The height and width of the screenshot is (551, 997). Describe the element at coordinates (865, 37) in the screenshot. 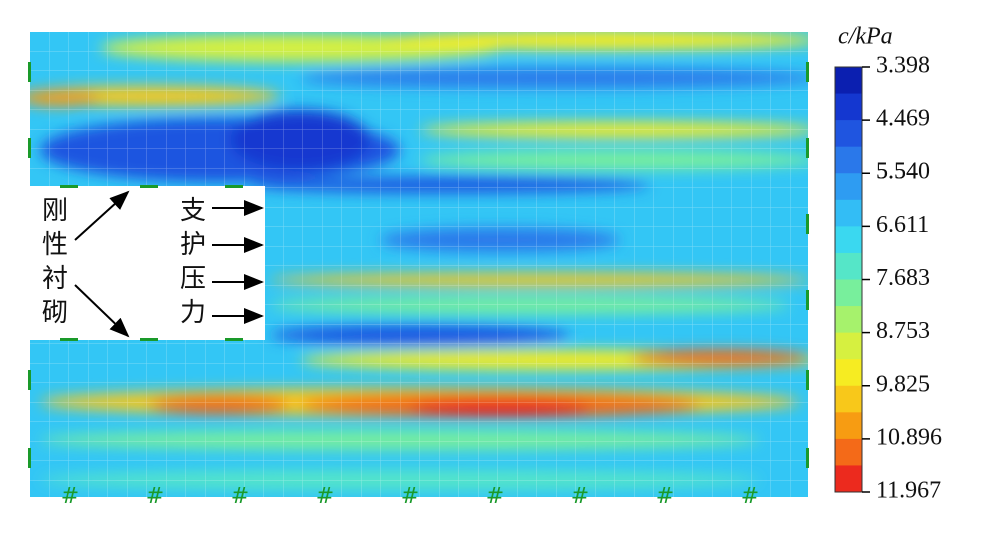

I see `colorbar-title: c/kPa` at that location.